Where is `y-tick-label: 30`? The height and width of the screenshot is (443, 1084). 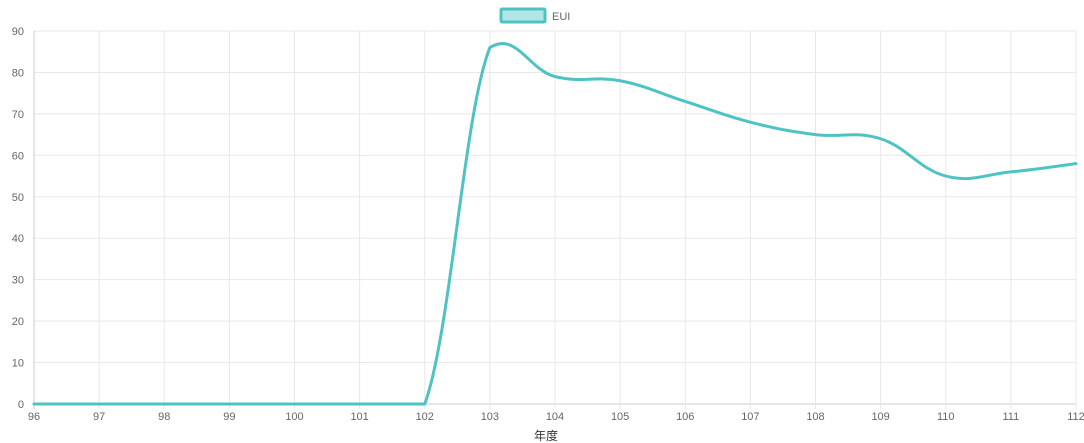
y-tick-label: 30 is located at coordinates (18, 281).